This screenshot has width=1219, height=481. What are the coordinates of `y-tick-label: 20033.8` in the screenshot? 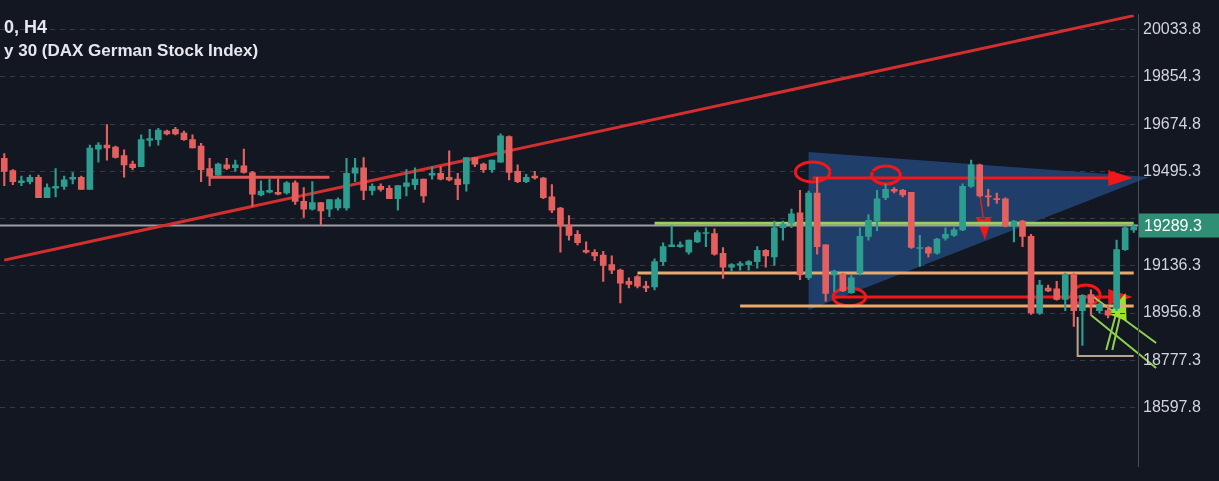 It's located at (1172, 29).